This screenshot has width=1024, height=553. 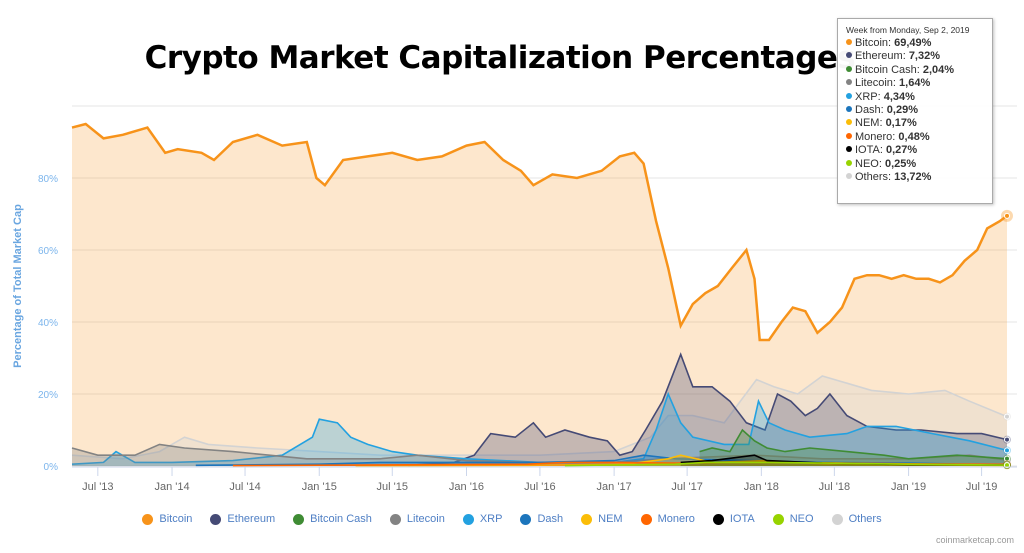 What do you see at coordinates (171, 487) in the screenshot?
I see `x-tick-label: Jan '14` at bounding box center [171, 487].